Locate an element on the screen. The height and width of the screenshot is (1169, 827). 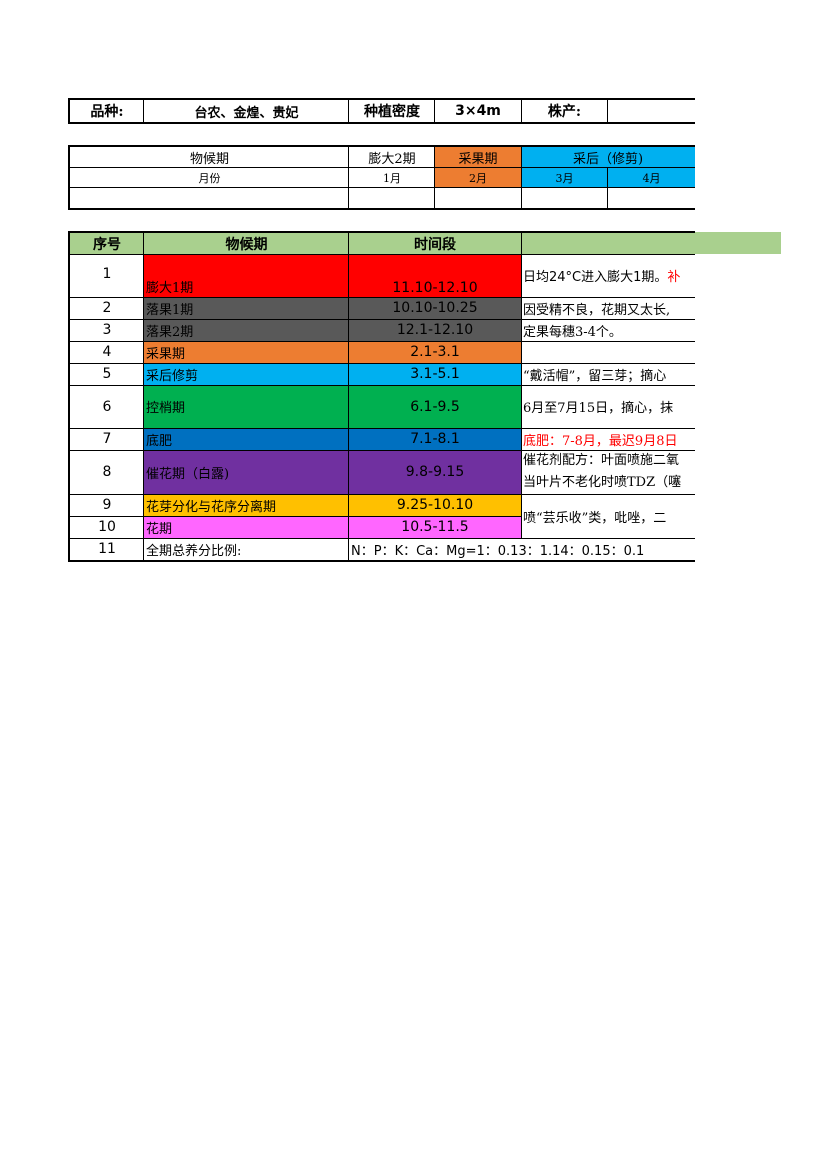
row5-note: “戴活帽”，留三芽；摘心 is located at coordinates (595, 376).